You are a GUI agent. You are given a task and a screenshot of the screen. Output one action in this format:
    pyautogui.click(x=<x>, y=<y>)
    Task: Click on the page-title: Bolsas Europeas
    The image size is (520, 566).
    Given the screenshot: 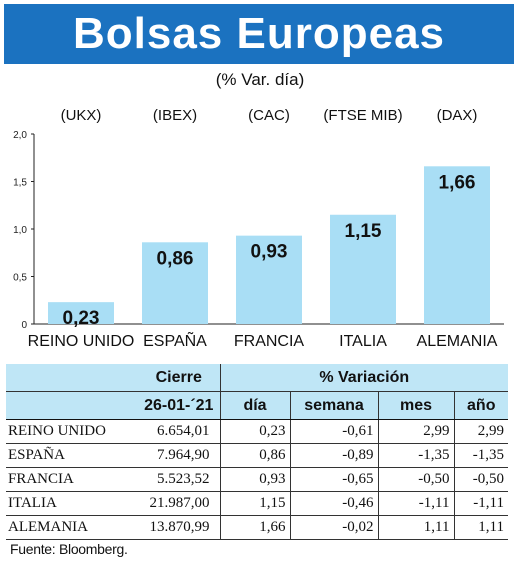 What is the action you would take?
    pyautogui.click(x=259, y=33)
    